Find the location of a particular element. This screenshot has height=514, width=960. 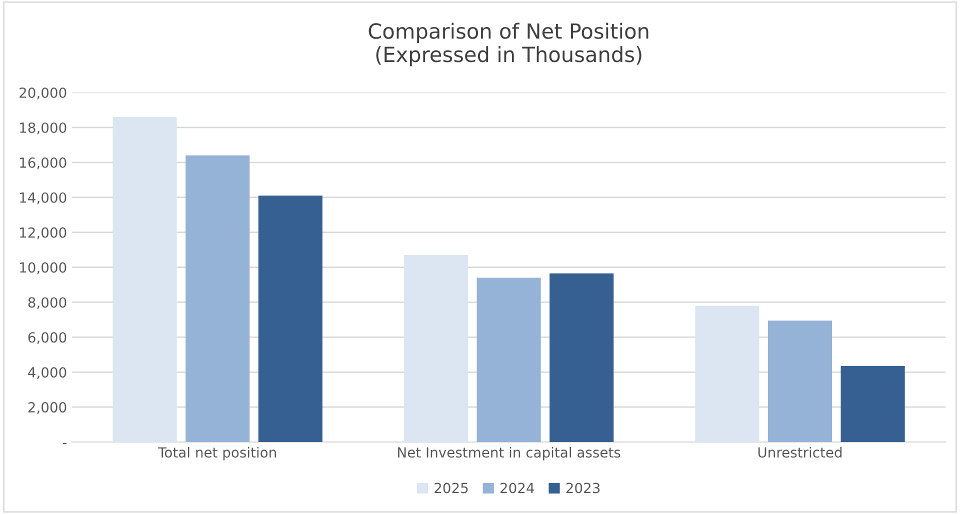

y-tick-label: 14,000 is located at coordinates (43, 198).